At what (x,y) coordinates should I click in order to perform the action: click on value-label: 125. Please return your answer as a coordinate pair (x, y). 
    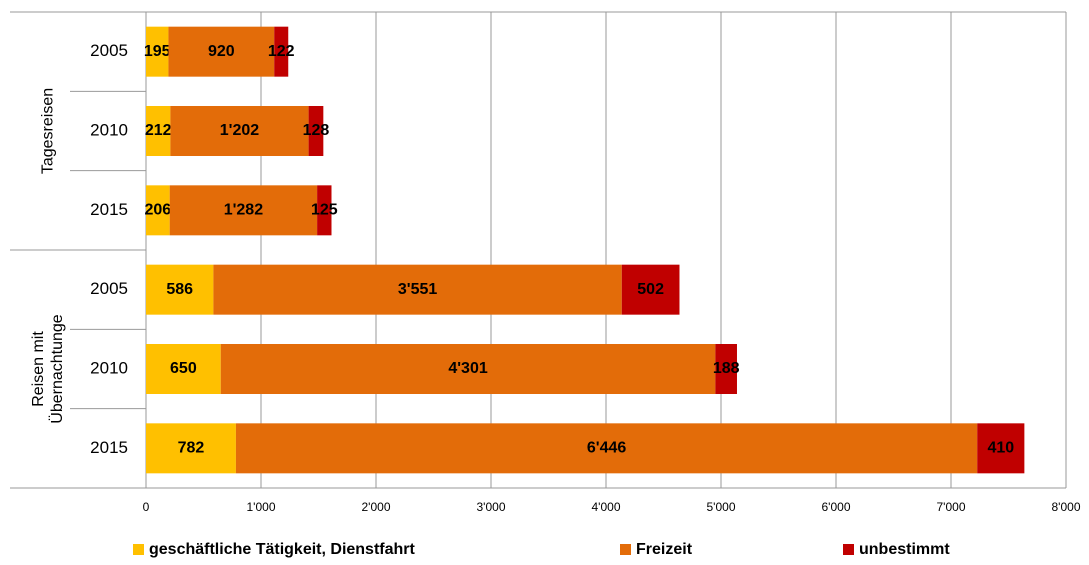
    Looking at the image, I should click on (324, 210).